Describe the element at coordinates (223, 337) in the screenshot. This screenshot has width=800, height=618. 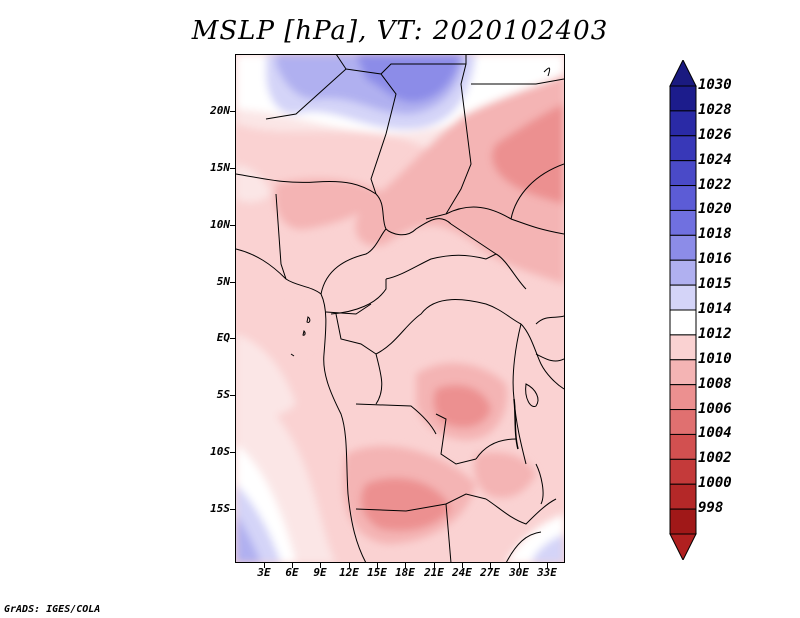
I see `y-axis-label-EQ: EQ` at that location.